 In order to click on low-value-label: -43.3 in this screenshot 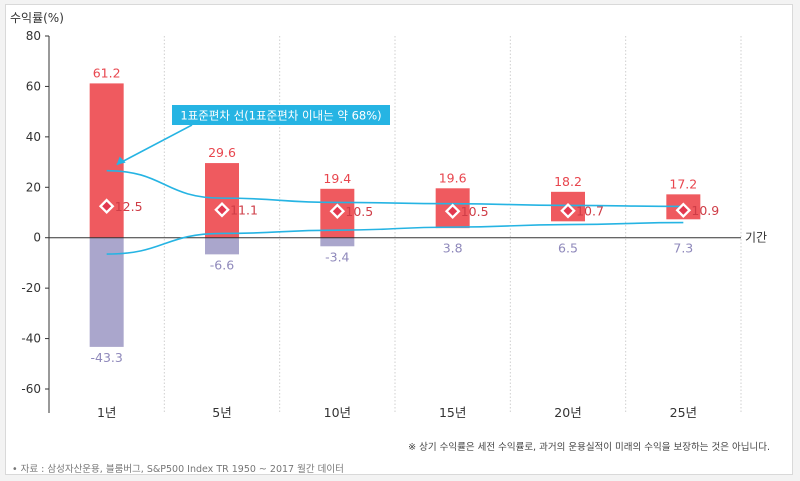, I will do `click(106, 357)`.